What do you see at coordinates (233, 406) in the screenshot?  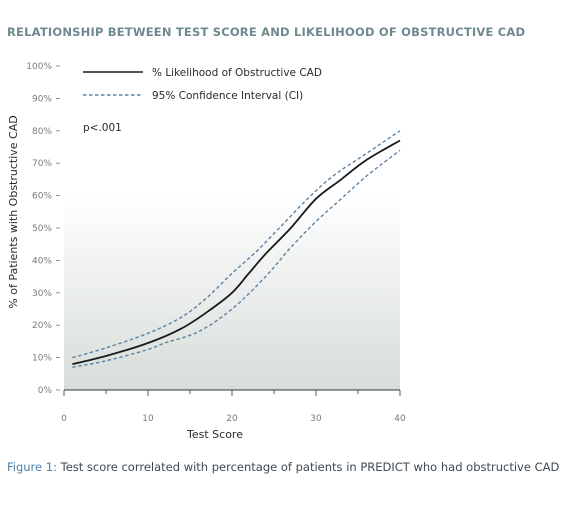 I see `x-axis: 0 10 20 30 40` at bounding box center [233, 406].